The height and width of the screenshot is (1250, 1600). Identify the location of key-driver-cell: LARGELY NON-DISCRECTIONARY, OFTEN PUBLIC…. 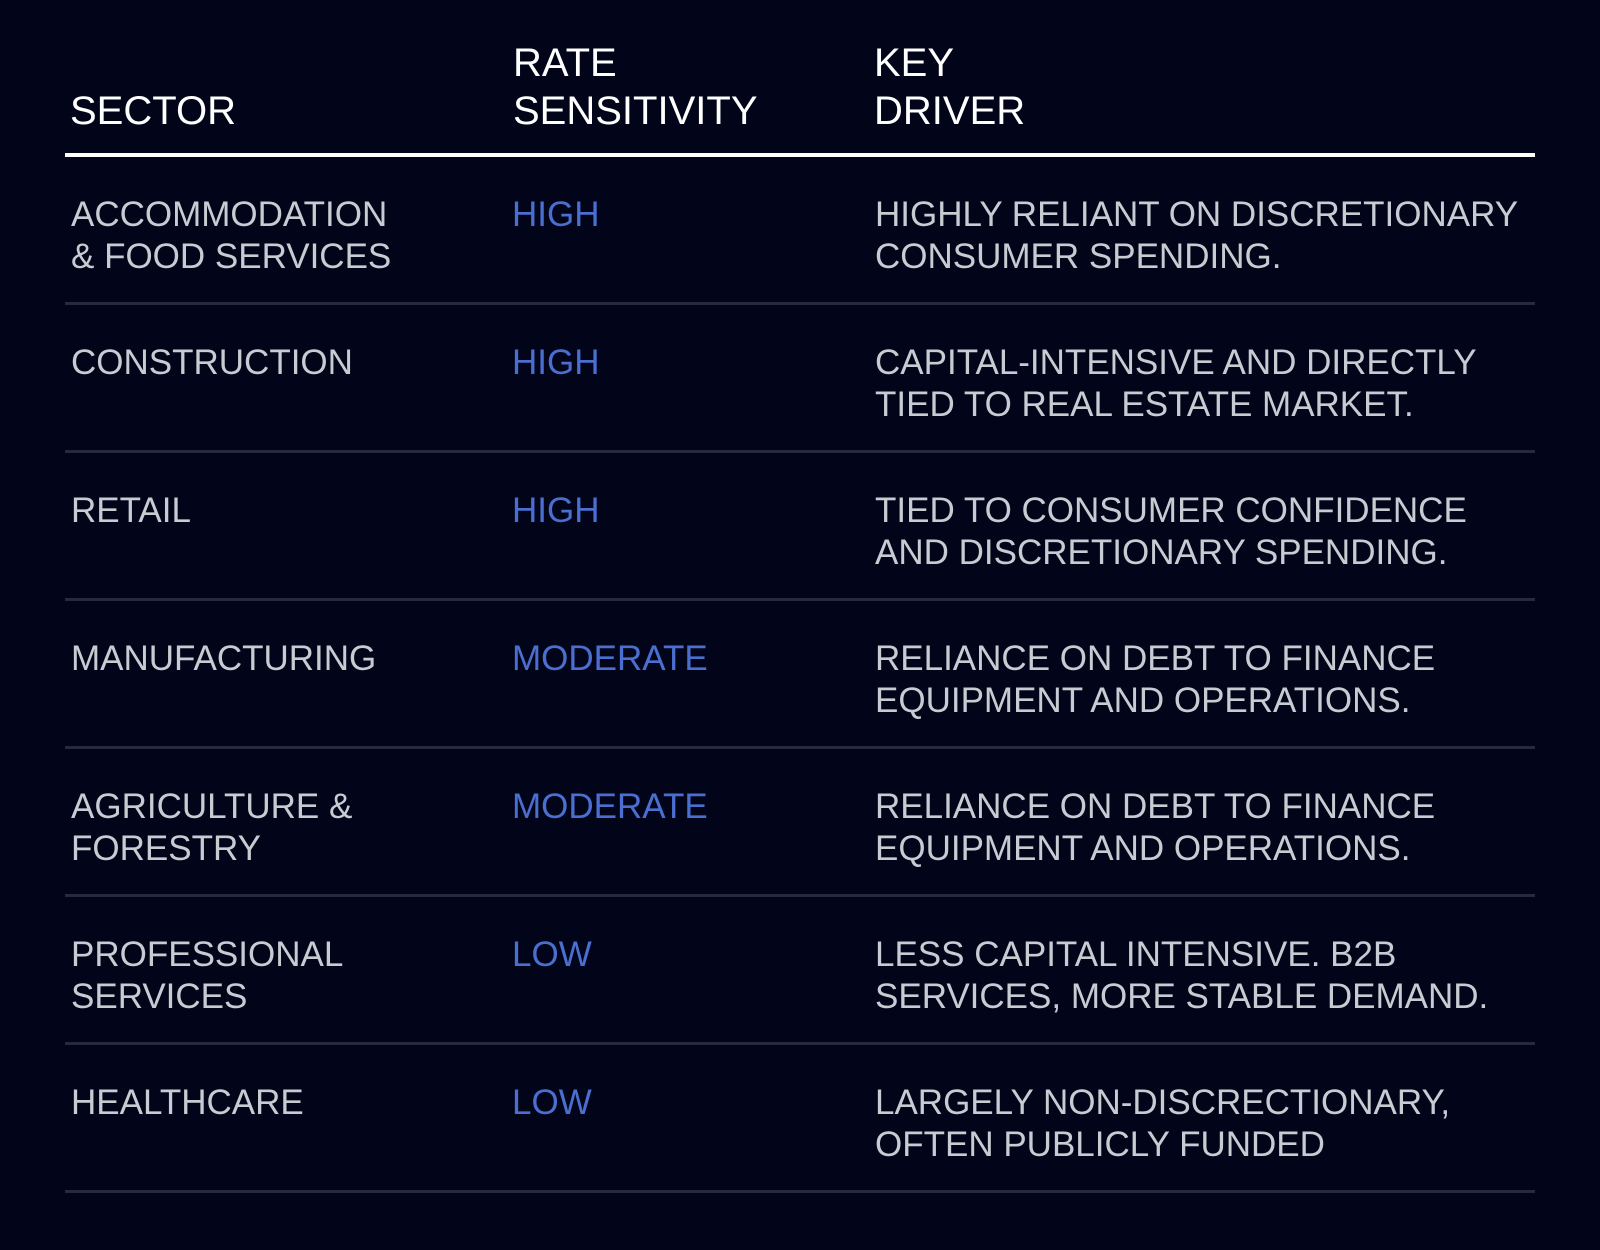
(1205, 1124).